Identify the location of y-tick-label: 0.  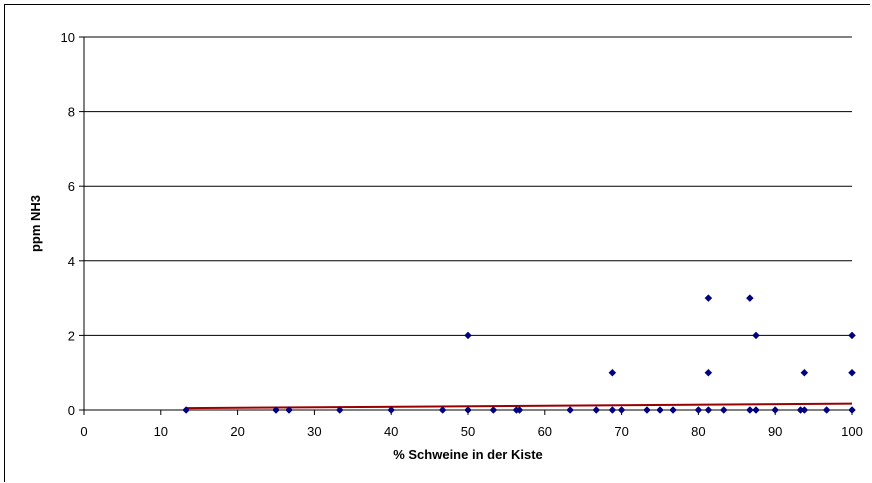
(71, 410).